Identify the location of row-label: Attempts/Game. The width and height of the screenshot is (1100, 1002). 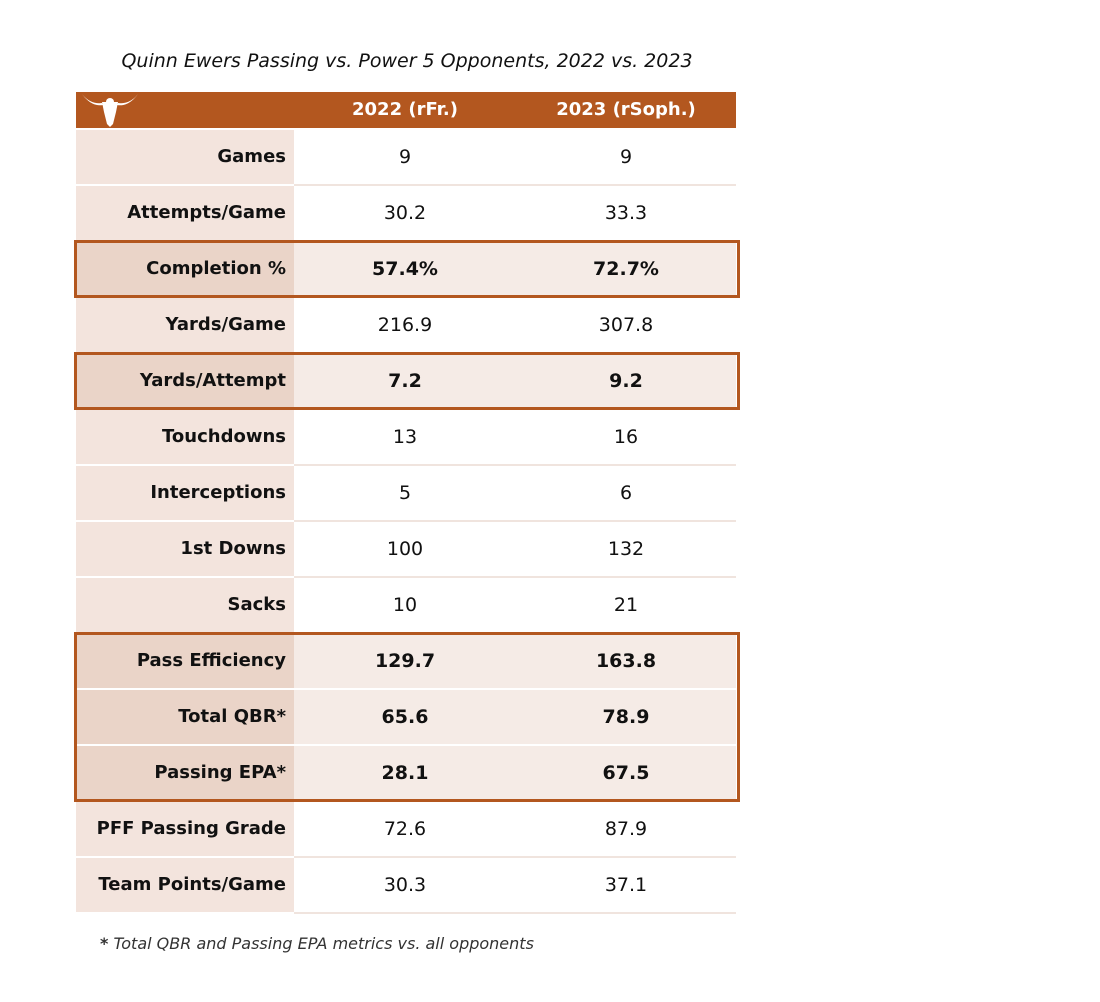
(185, 213).